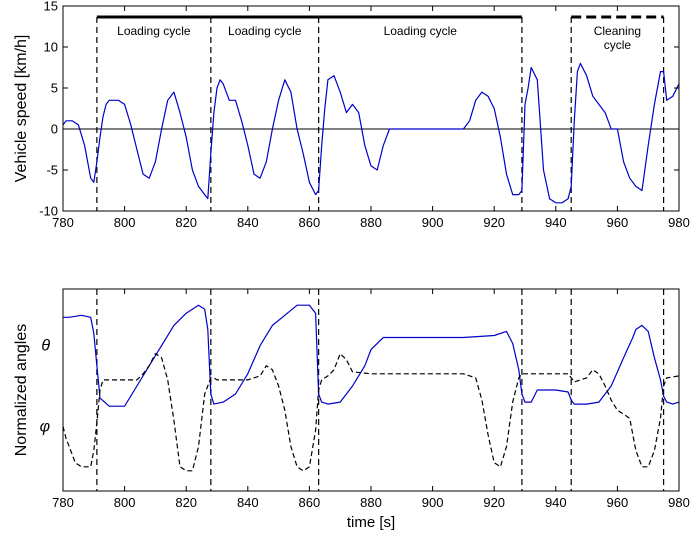 This screenshot has height=538, width=692. I want to click on x-axis-label: time [s], so click(371, 522).